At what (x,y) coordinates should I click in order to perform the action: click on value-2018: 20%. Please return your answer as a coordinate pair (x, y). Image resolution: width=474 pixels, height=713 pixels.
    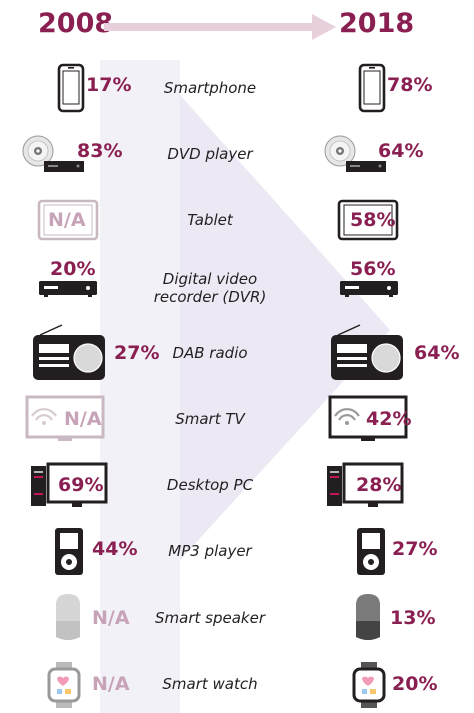
    Looking at the image, I should click on (415, 683).